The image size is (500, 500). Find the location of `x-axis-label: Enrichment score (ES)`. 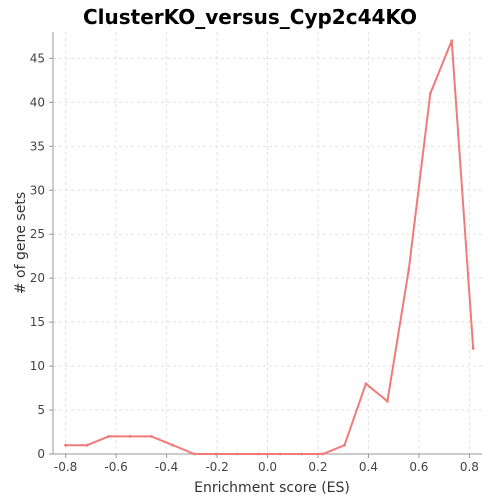

x-axis-label: Enrichment score (ES) is located at coordinates (272, 488).